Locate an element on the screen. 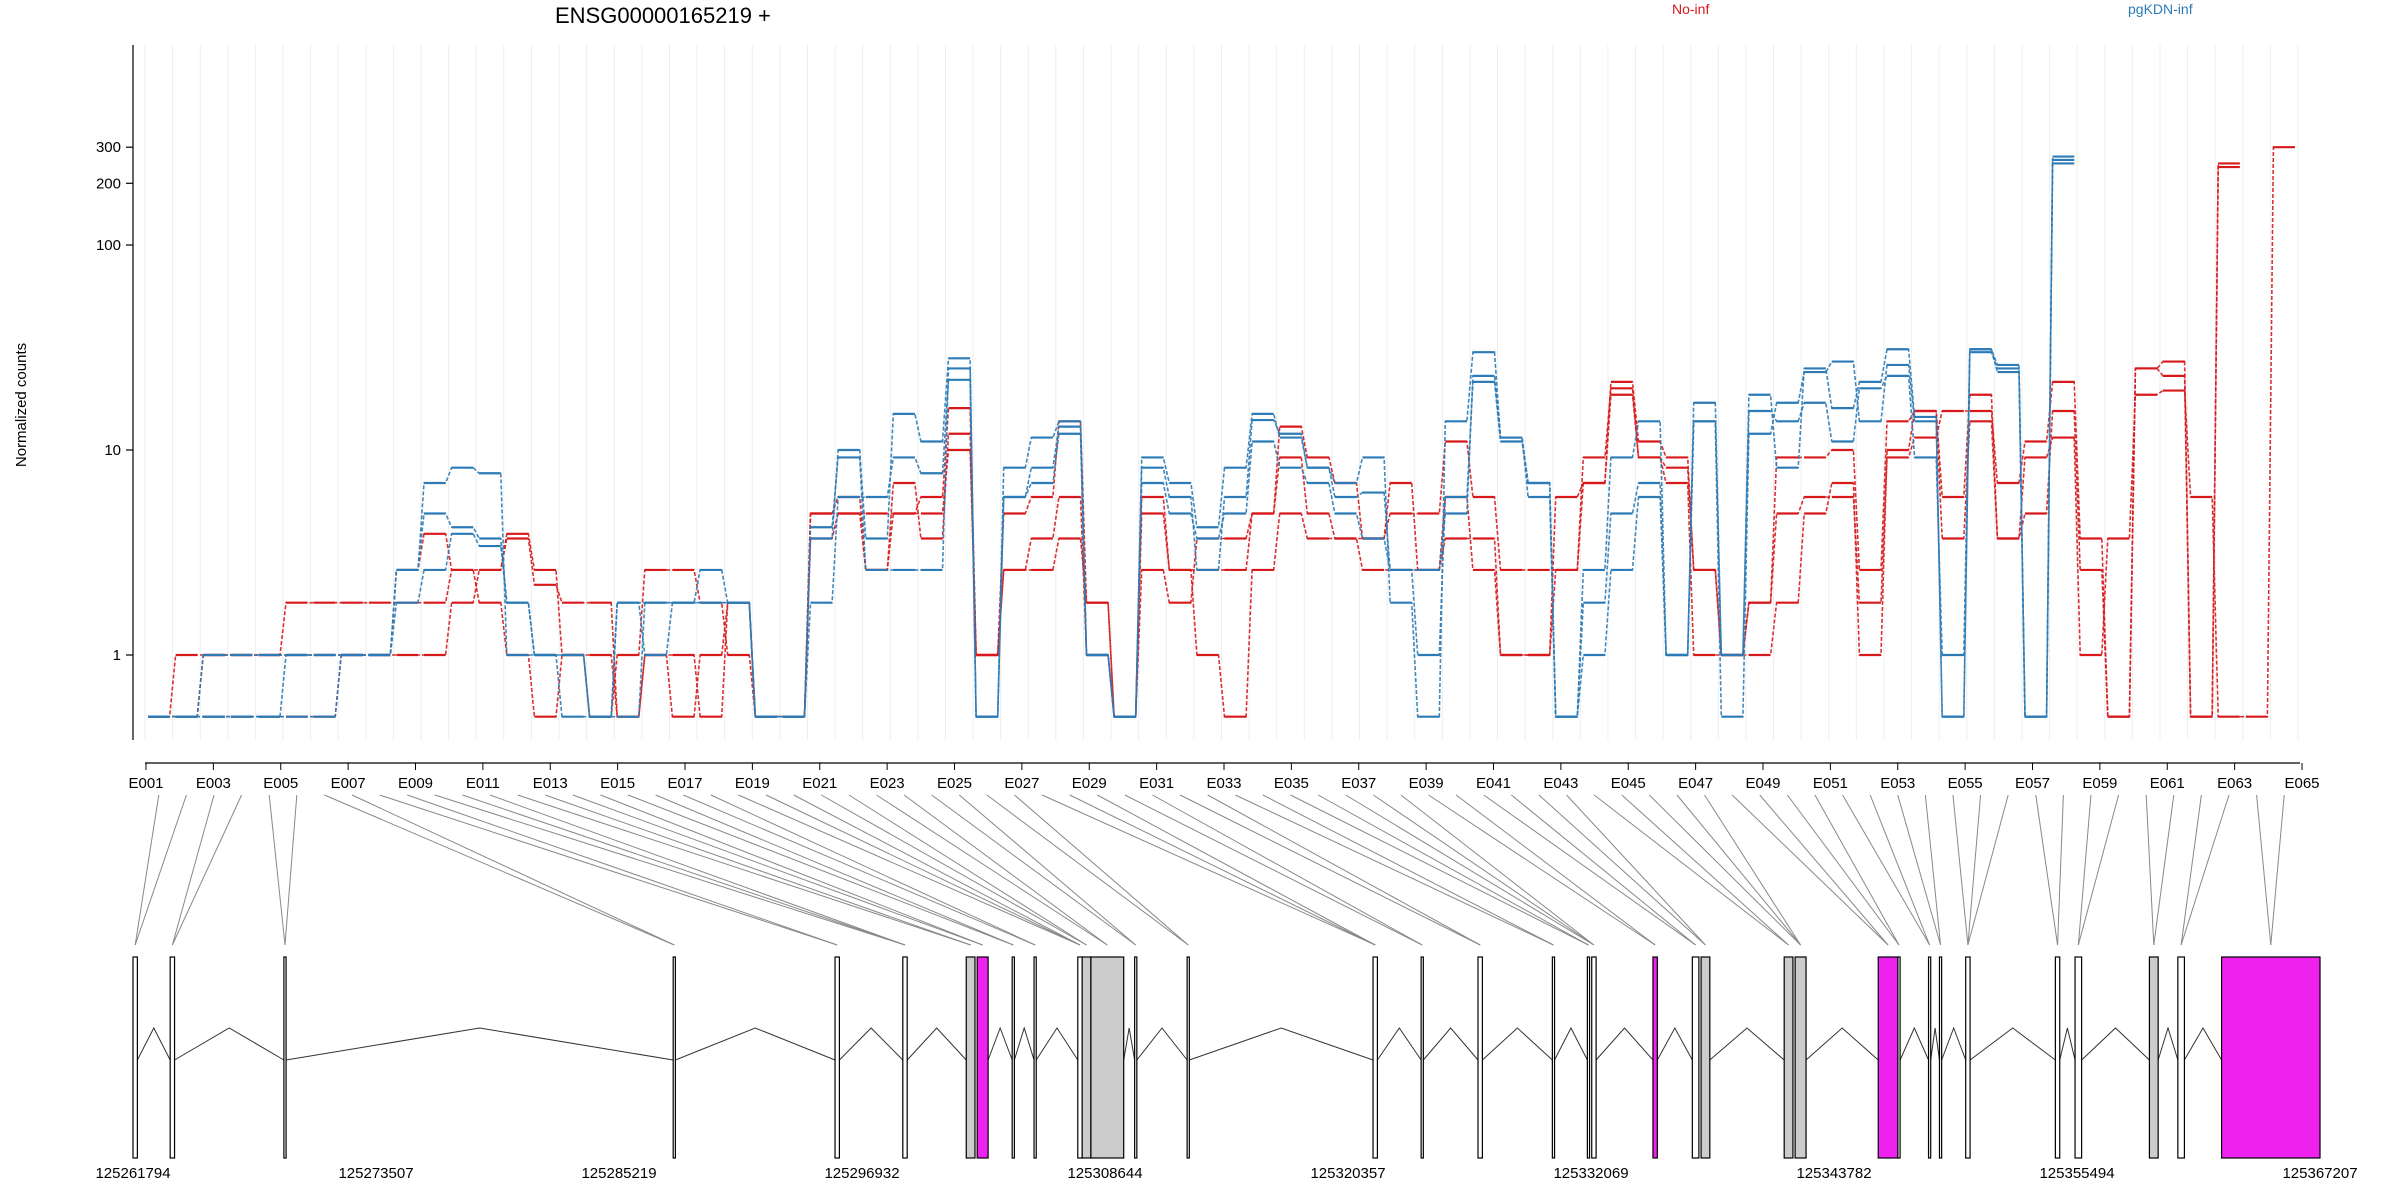 The height and width of the screenshot is (1200, 2400). y-tick-label: 10 is located at coordinates (112, 450).